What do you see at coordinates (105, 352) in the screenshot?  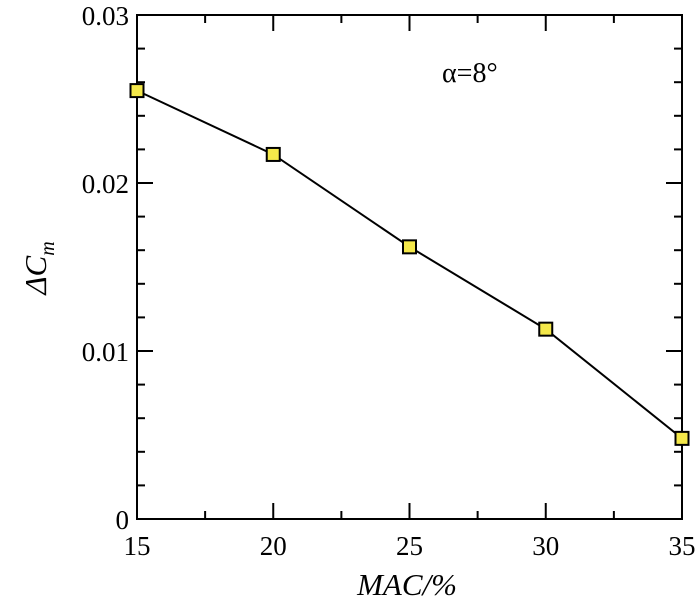 I see `y-tick-label: 0.01` at bounding box center [105, 352].